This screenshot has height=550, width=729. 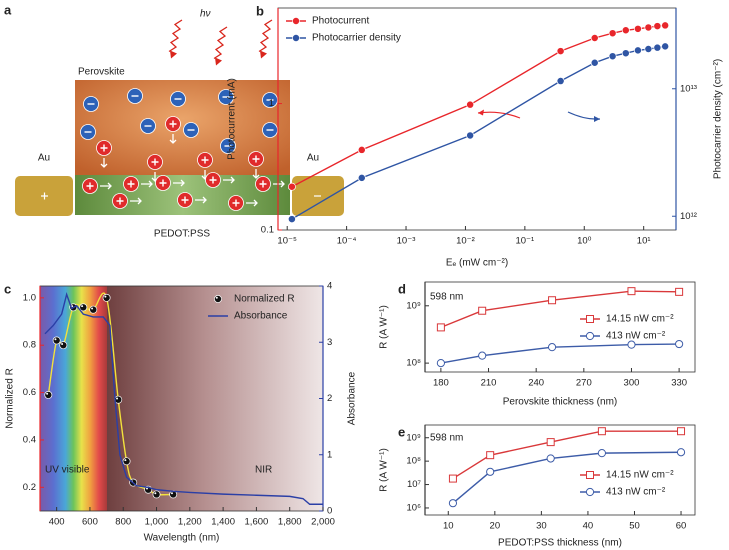 What do you see at coordinates (384, 470) in the screenshot?
I see `y-axis-title: R (A W⁻¹)` at bounding box center [384, 470].